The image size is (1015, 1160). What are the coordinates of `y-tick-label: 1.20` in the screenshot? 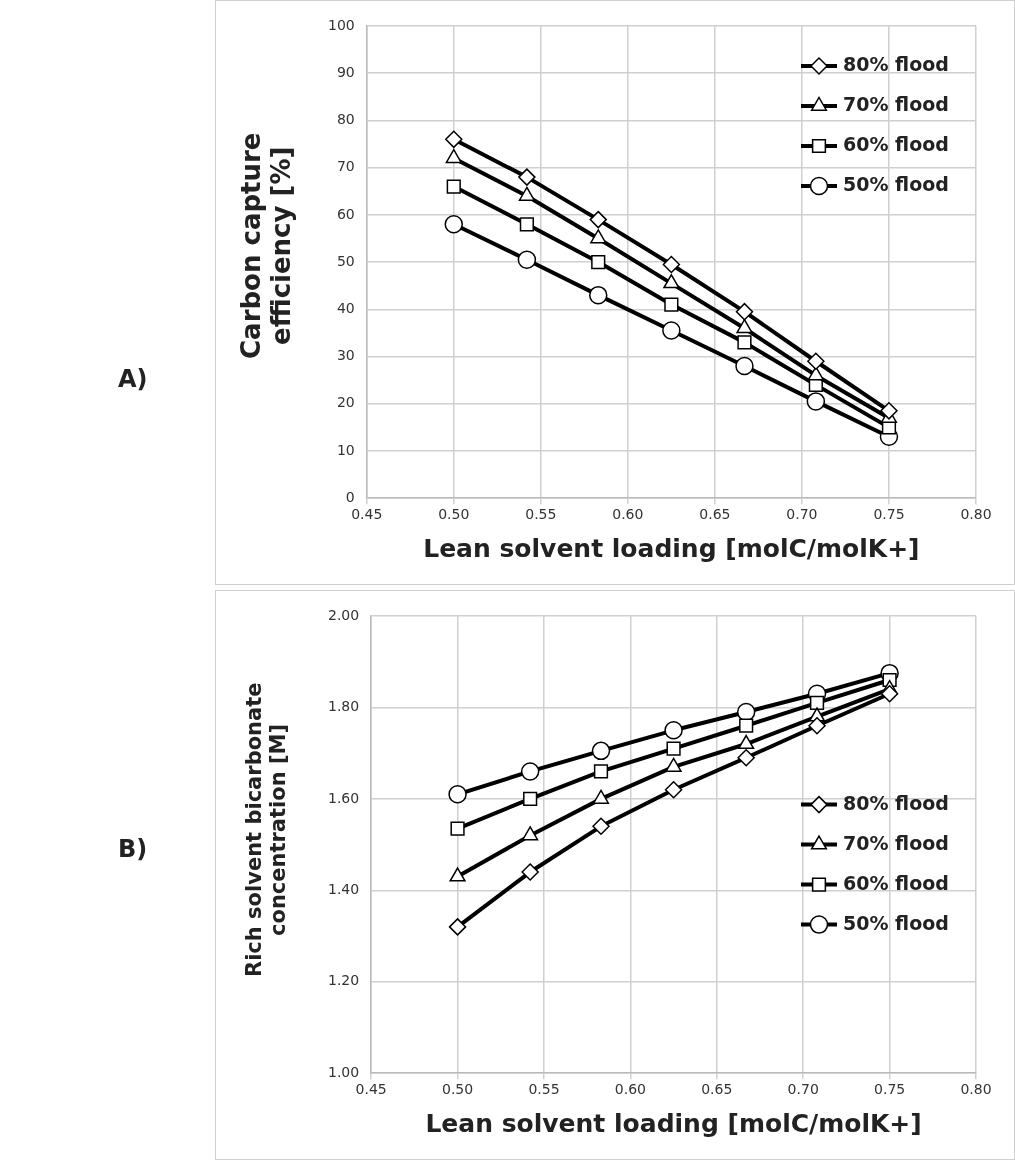 It's located at (344, 980).